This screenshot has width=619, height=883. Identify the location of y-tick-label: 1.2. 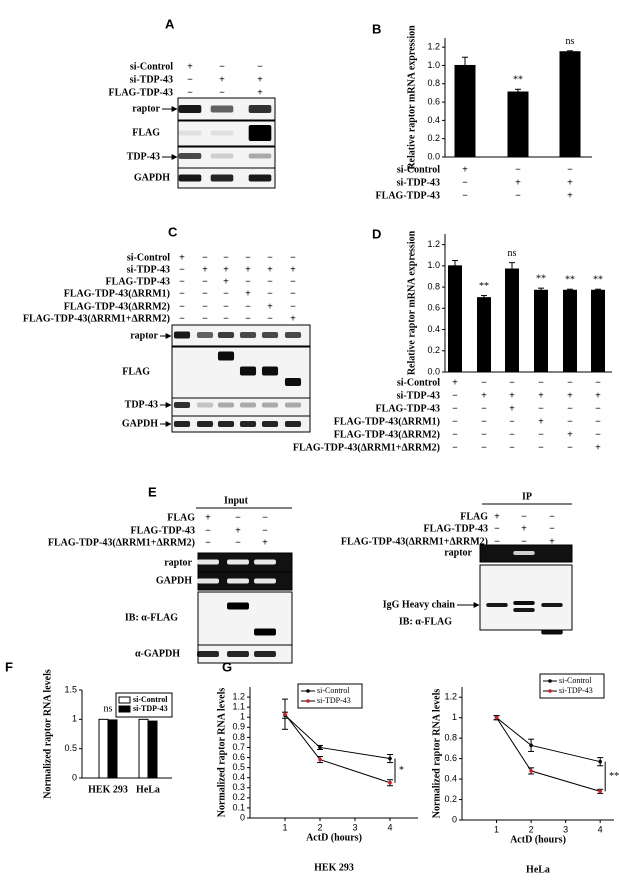
(433, 244).